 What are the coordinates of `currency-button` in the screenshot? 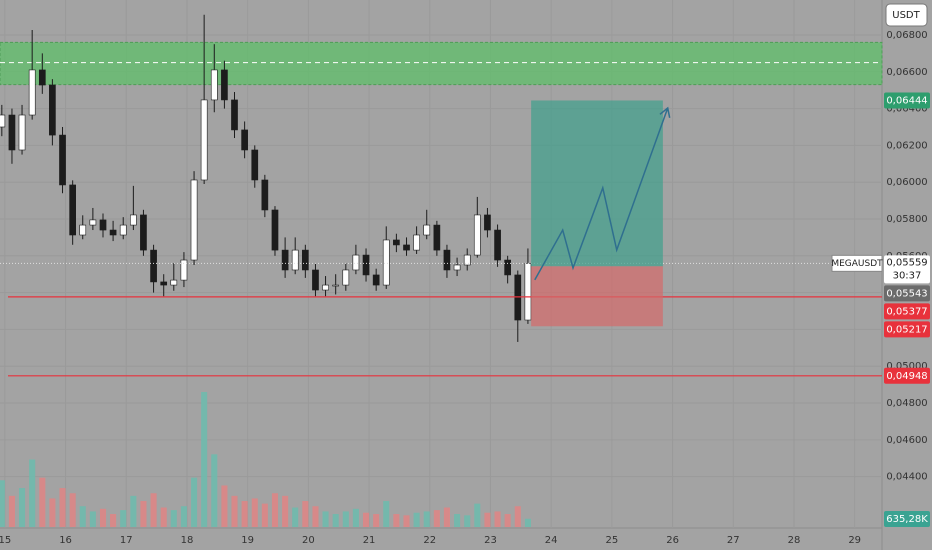 It's located at (906, 15).